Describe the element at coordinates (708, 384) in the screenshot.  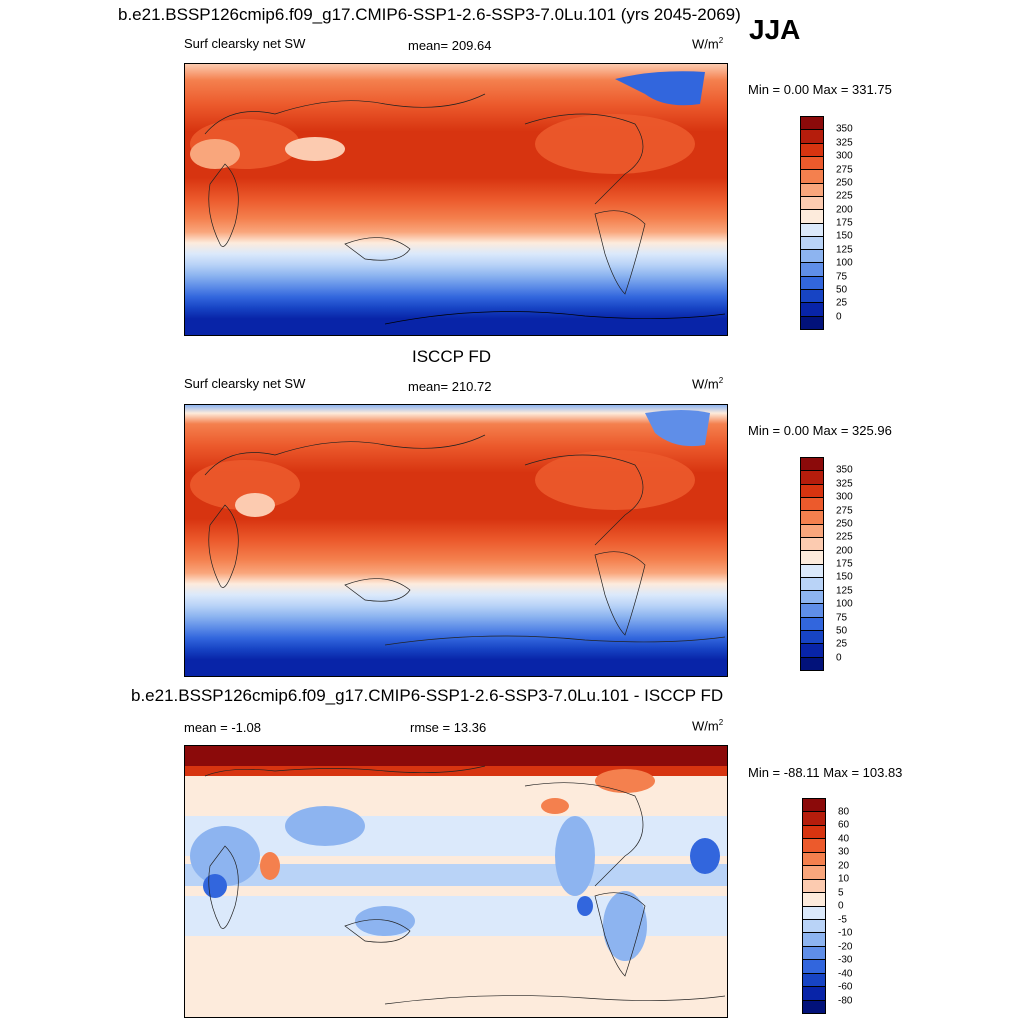
I see `panel-2-units: W/m2` at that location.